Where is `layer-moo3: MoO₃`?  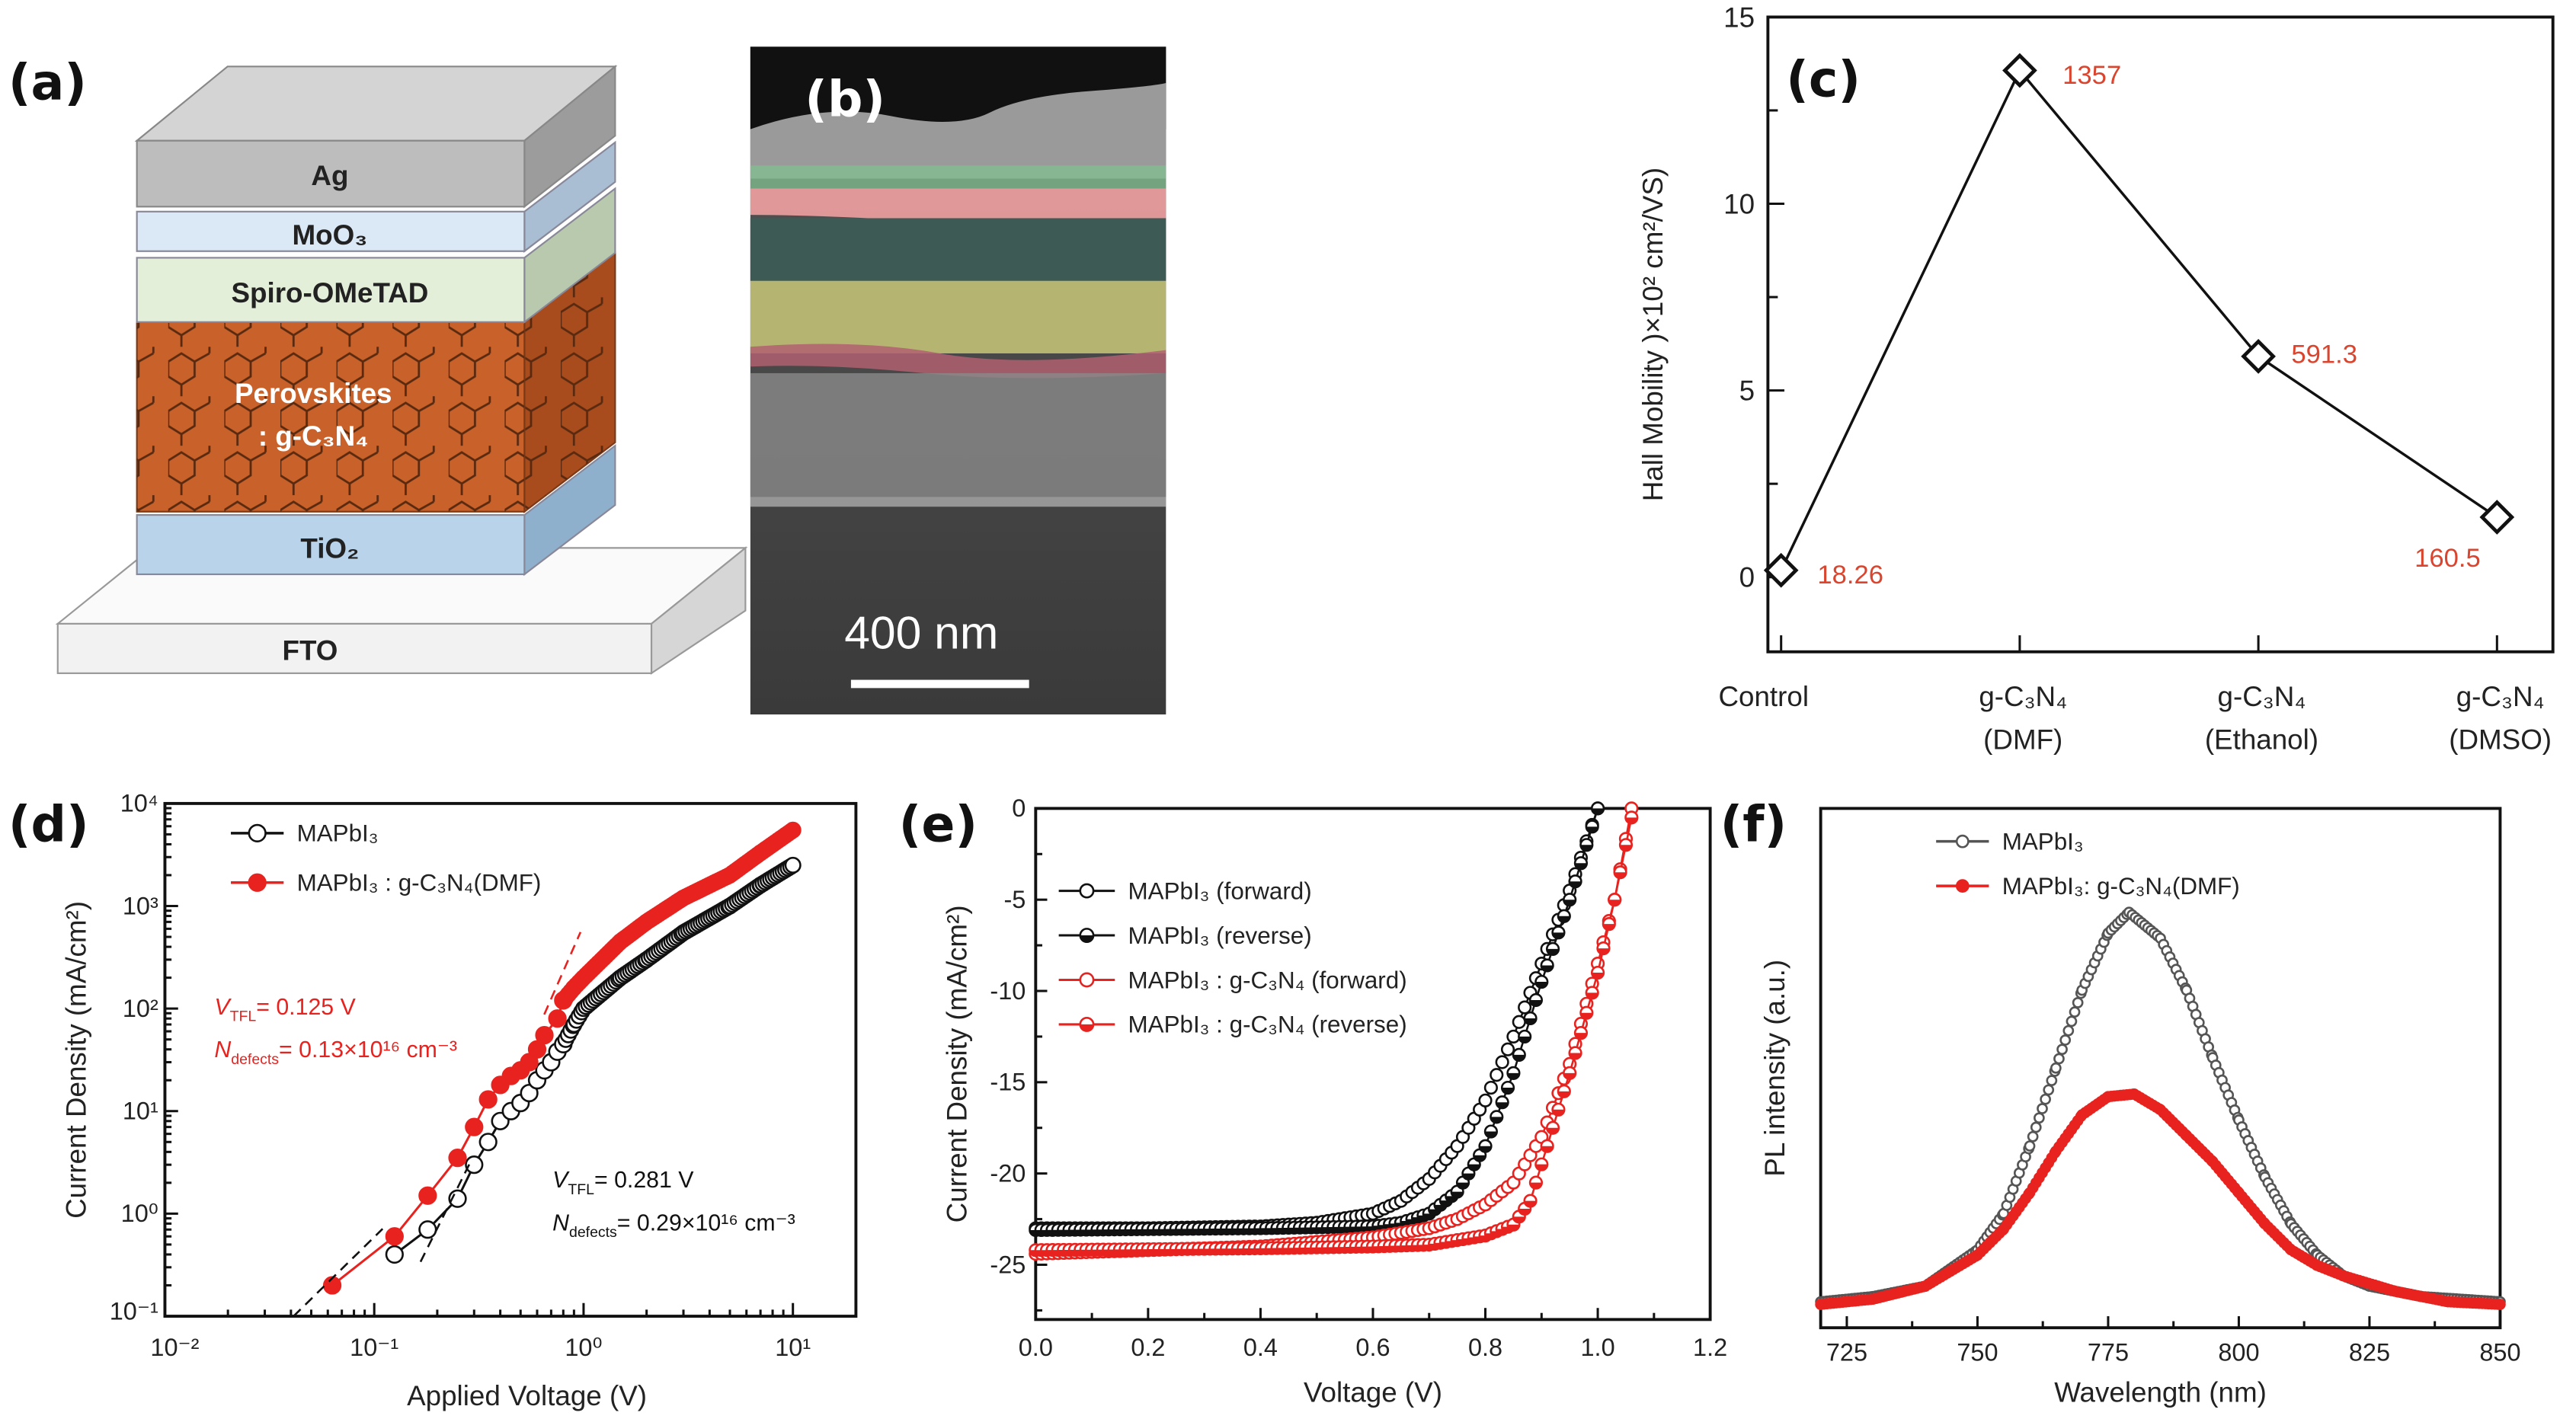 layer-moo3: MoO₃ is located at coordinates (376, 196).